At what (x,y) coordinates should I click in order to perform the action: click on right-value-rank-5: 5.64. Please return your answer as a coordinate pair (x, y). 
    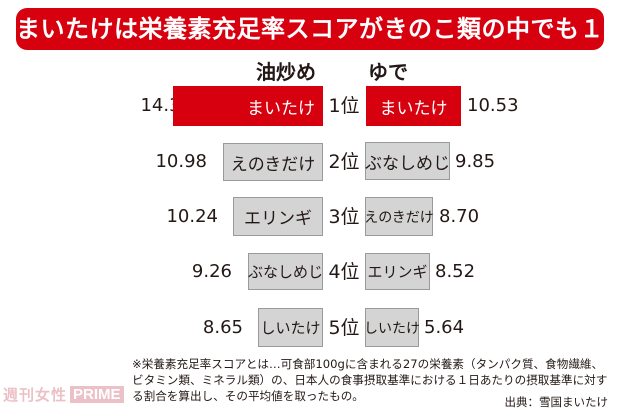
    Looking at the image, I should click on (444, 327).